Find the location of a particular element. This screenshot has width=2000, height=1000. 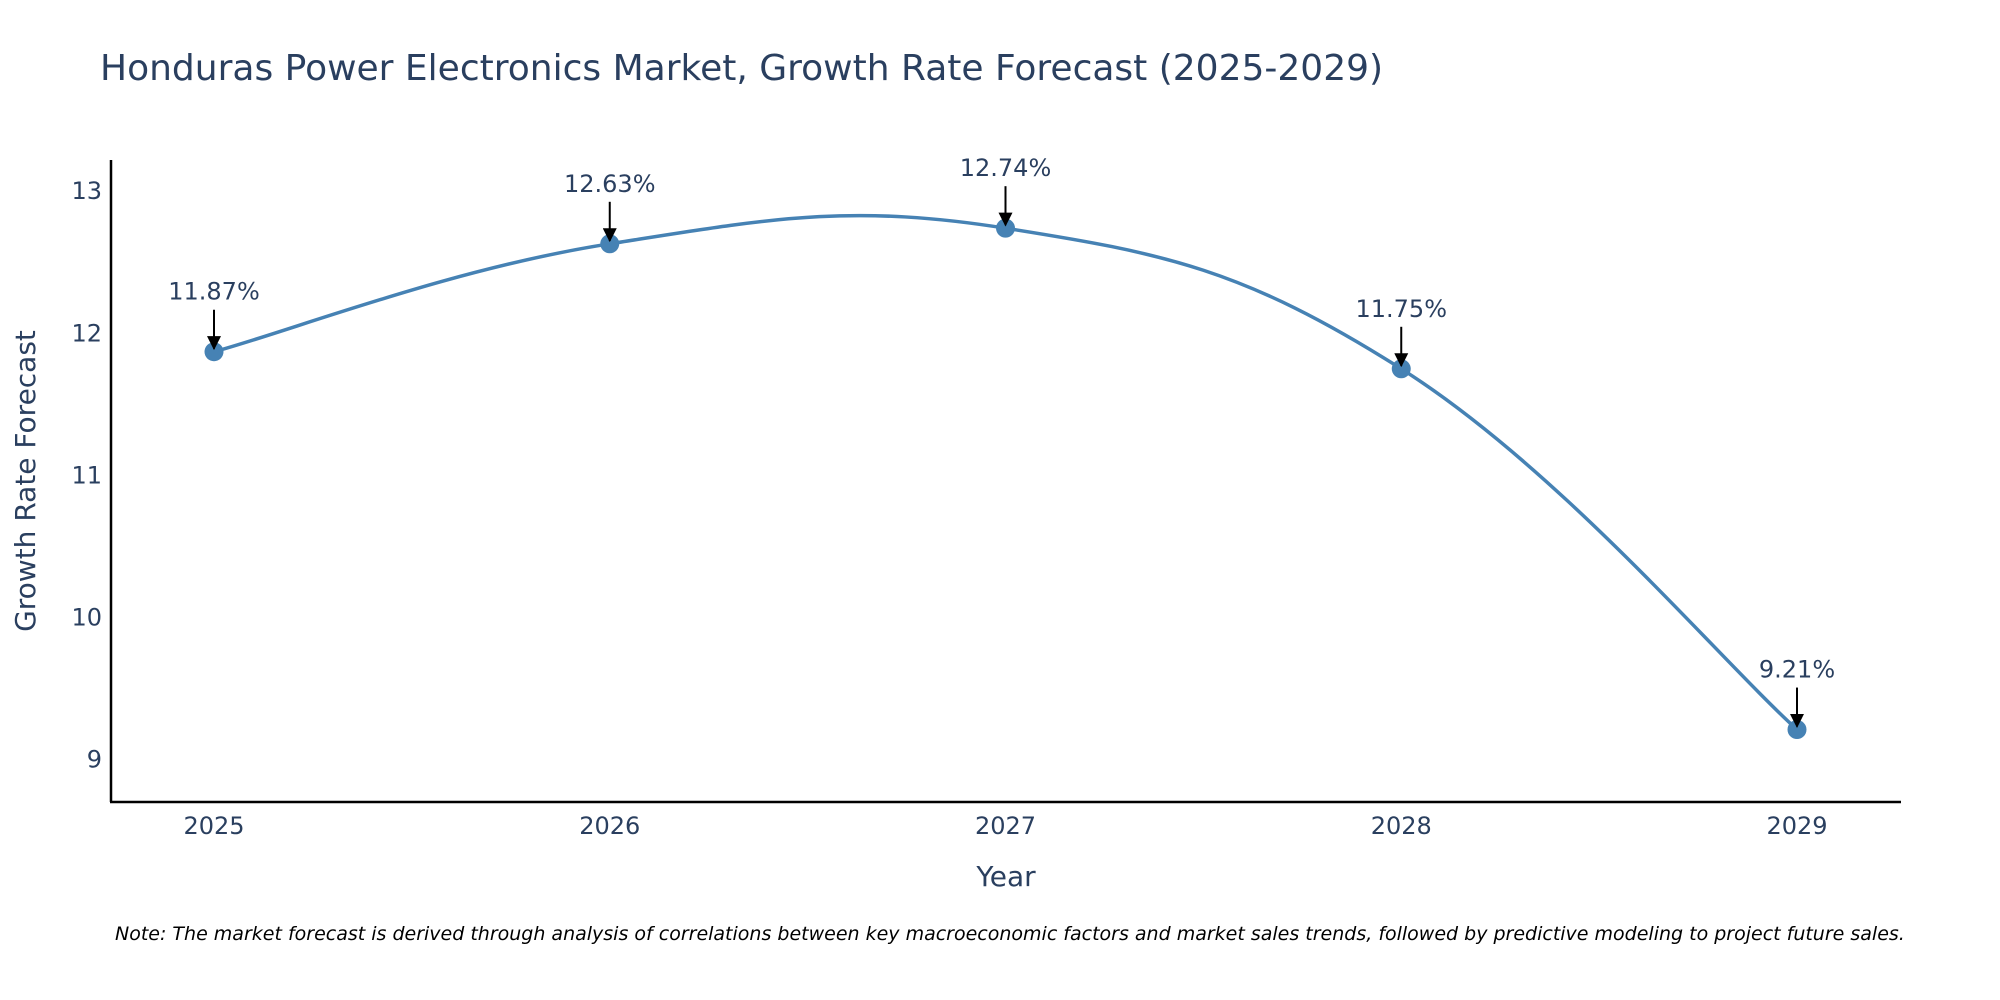

data-label-2028: 11.75% is located at coordinates (1401, 309).